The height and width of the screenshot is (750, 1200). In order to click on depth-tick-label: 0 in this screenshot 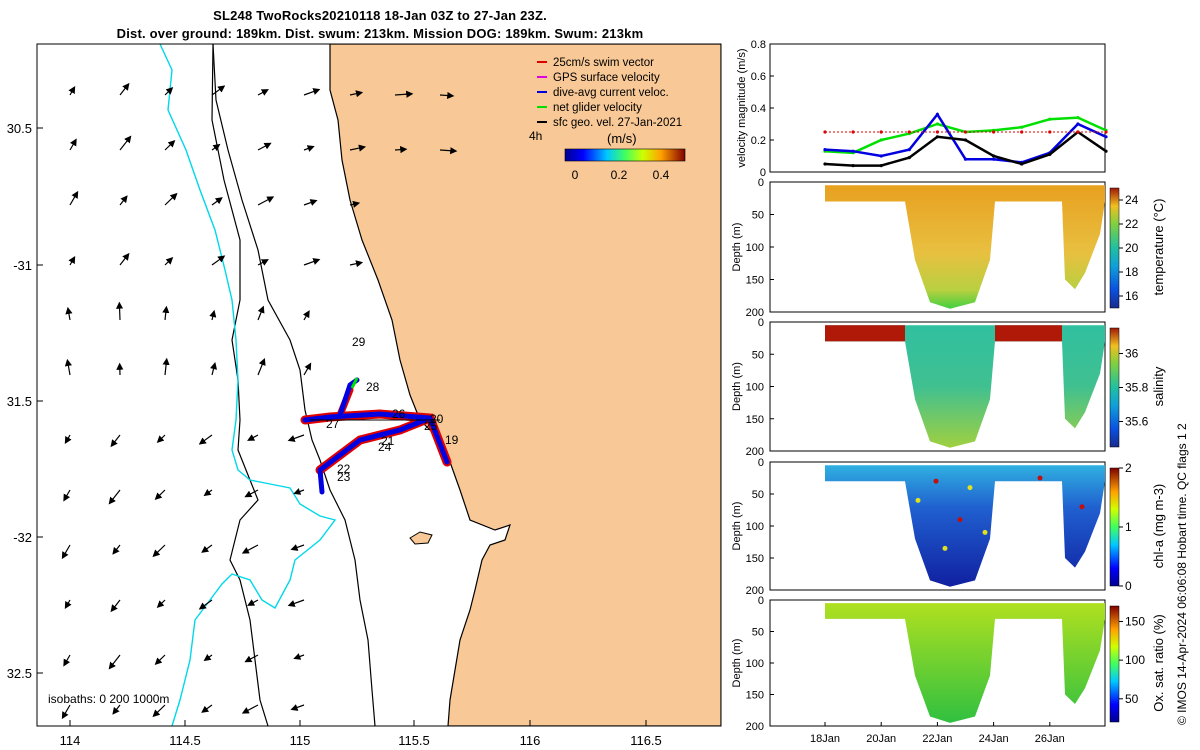, I will do `click(761, 183)`.